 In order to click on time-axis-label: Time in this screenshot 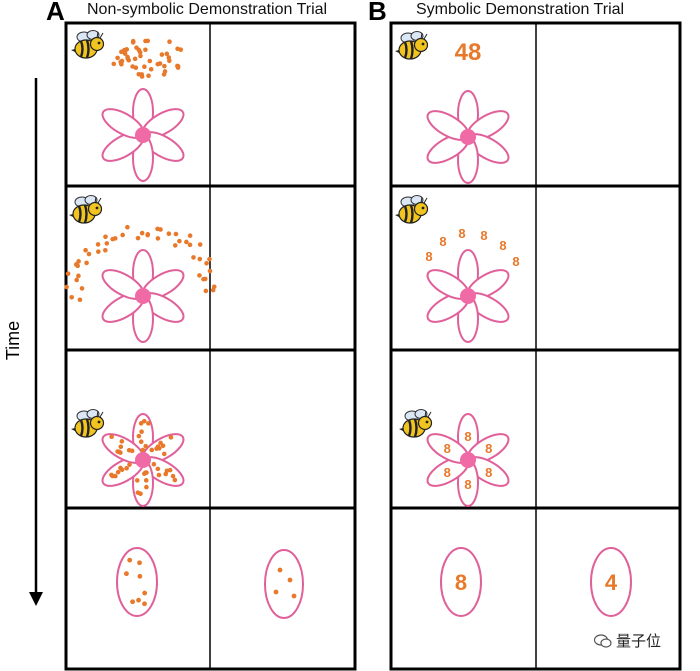, I will do `click(13, 340)`.